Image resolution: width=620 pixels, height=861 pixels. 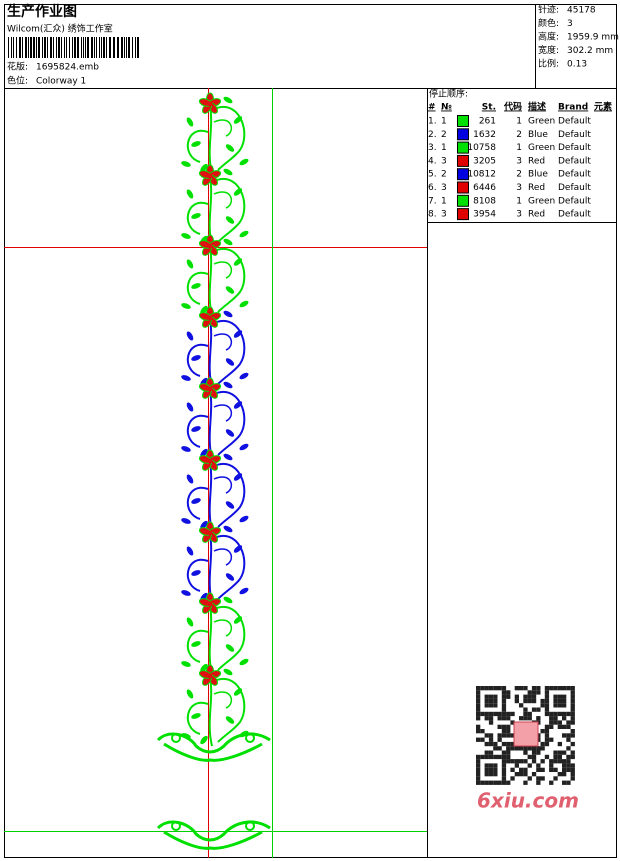 What do you see at coordinates (481, 148) in the screenshot?
I see `row-stitches: 10758` at bounding box center [481, 148].